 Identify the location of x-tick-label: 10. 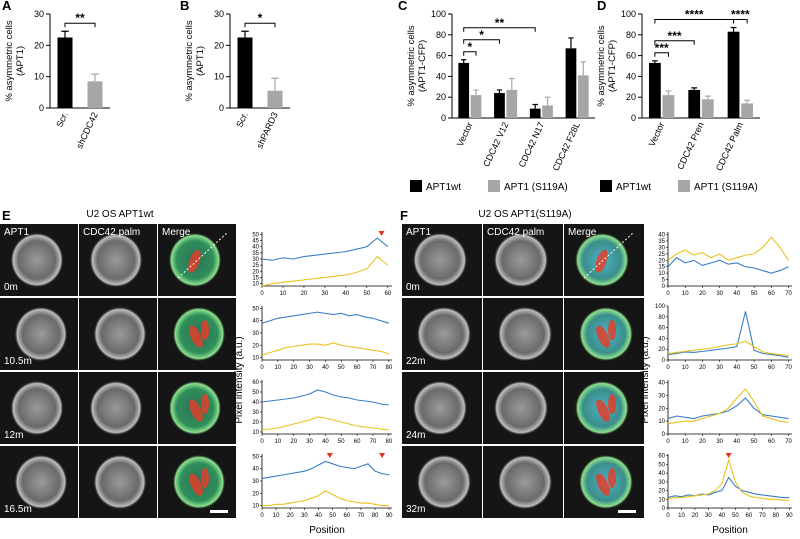
(681, 516).